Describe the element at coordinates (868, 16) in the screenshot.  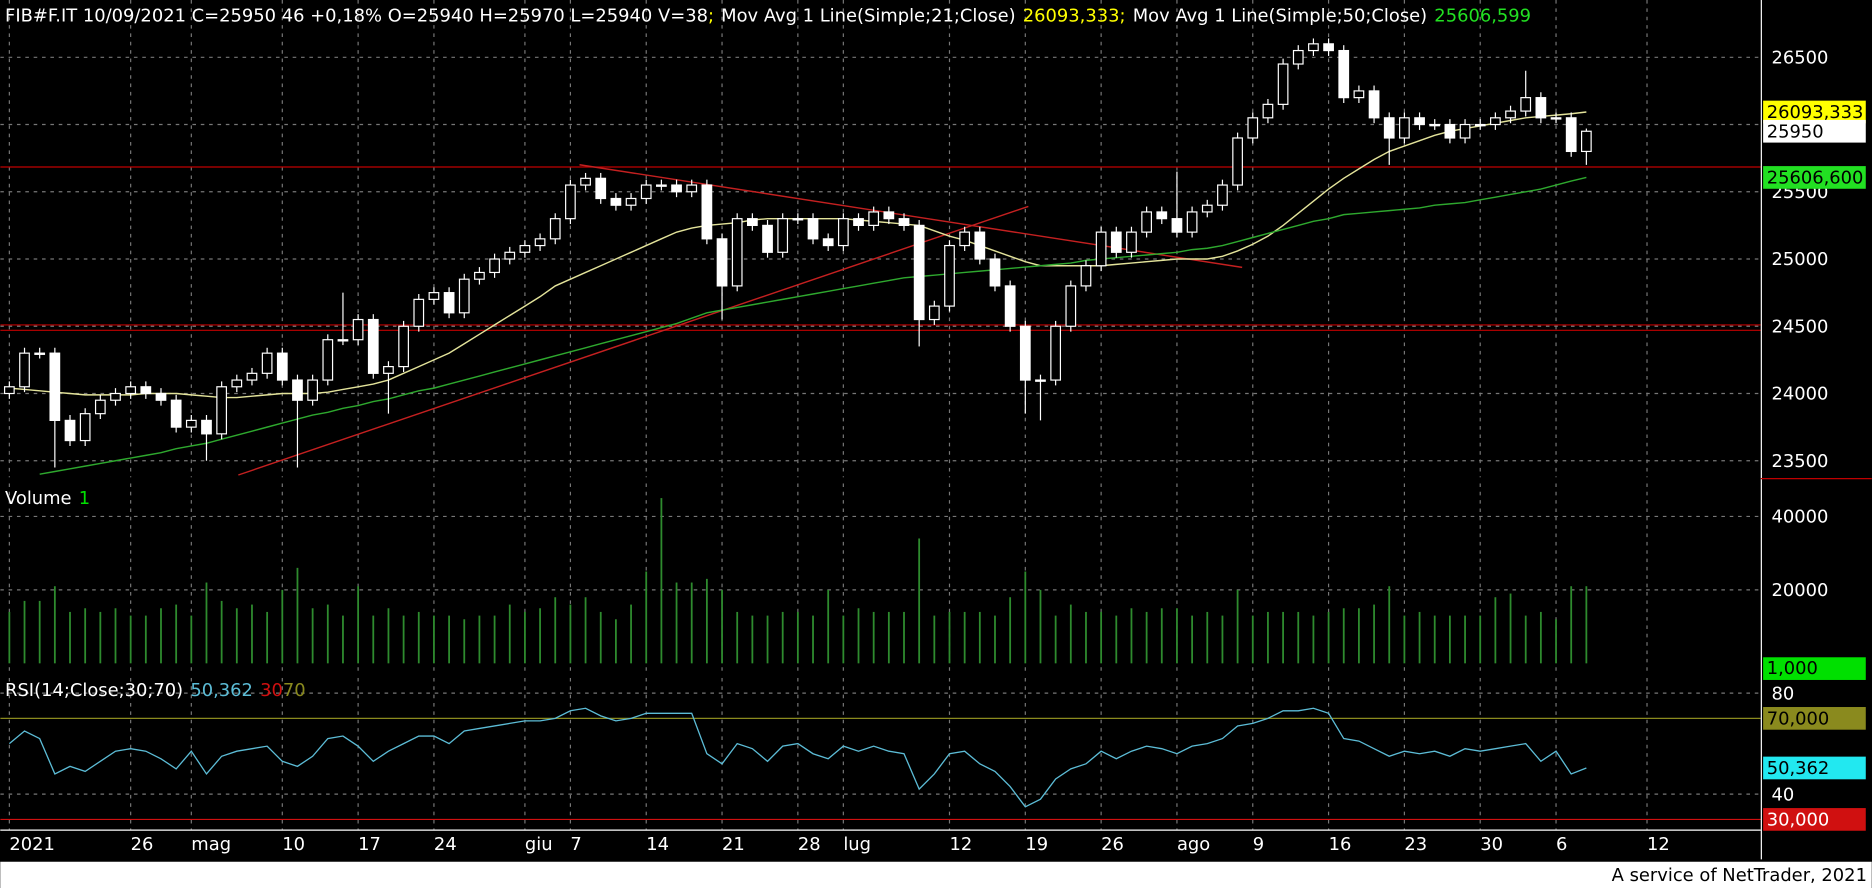
I see `header-part: Mov Avg 1 Line(Simple;21;Close)` at that location.